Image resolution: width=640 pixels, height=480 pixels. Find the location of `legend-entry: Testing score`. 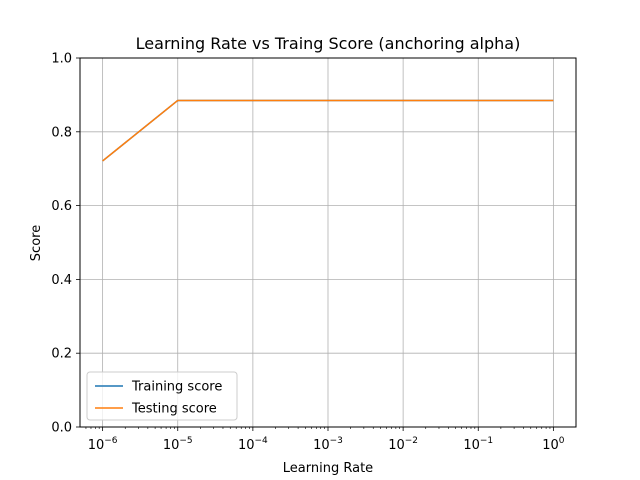

legend-entry: Testing score is located at coordinates (174, 409).